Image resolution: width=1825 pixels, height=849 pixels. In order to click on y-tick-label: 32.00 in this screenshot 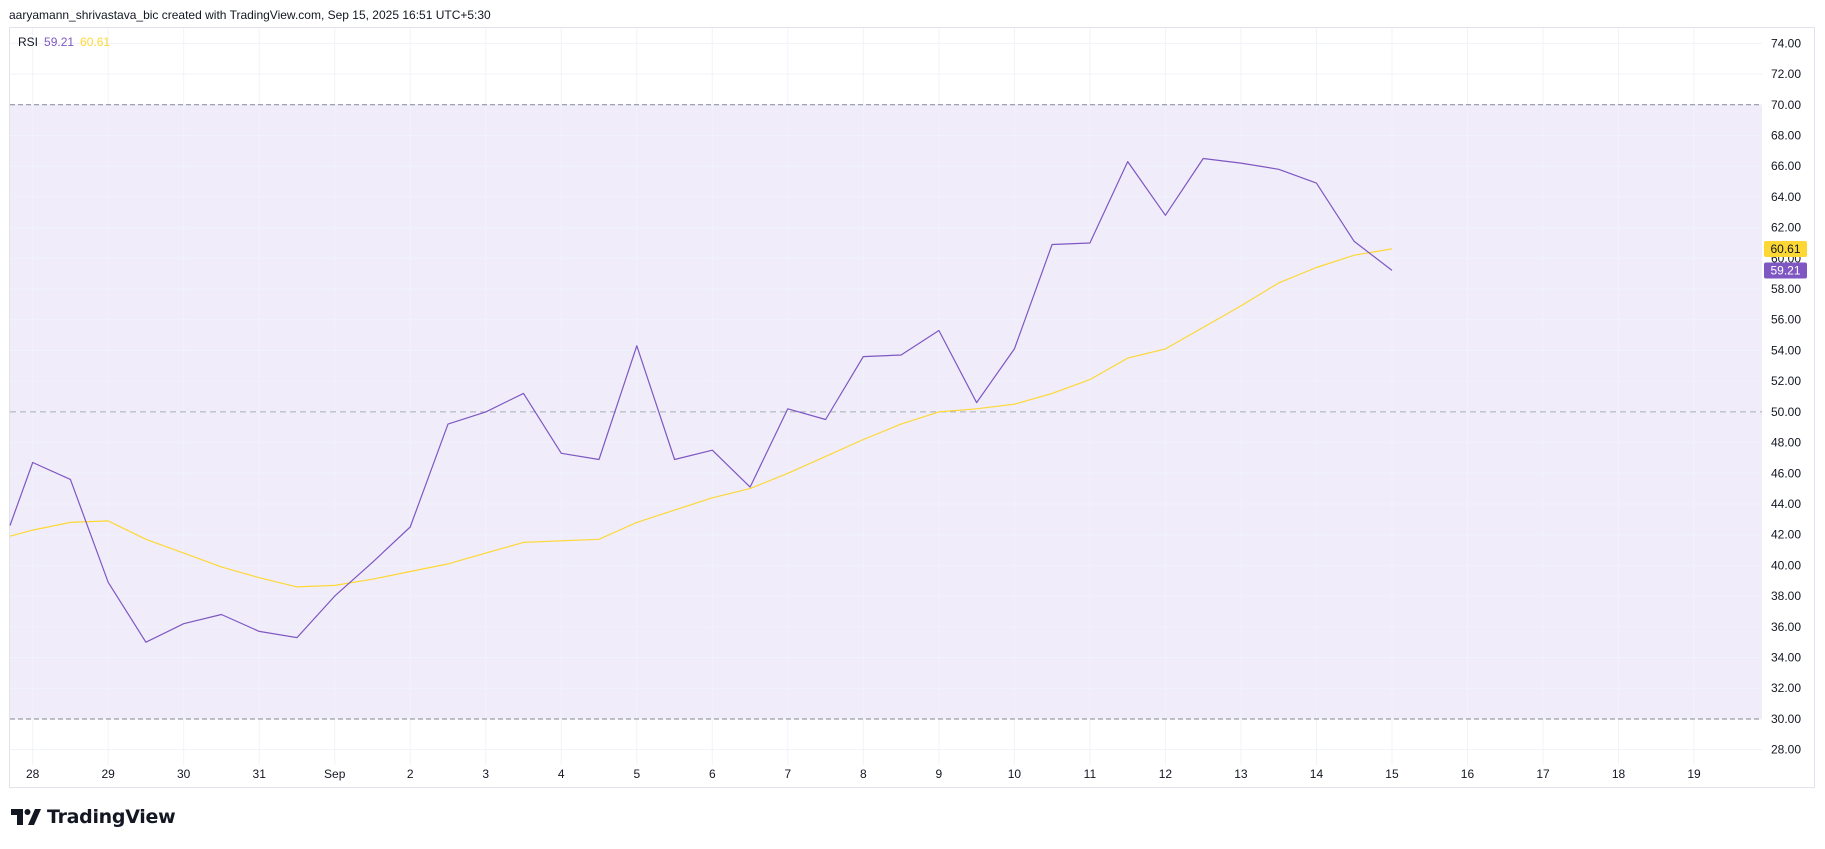, I will do `click(1786, 688)`.